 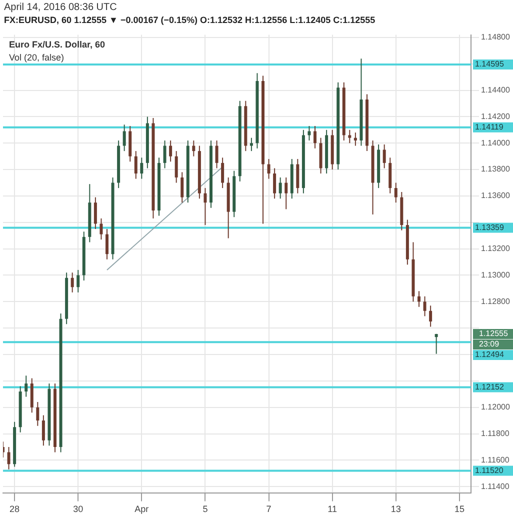 I want to click on text: 23:09, so click(x=489, y=344).